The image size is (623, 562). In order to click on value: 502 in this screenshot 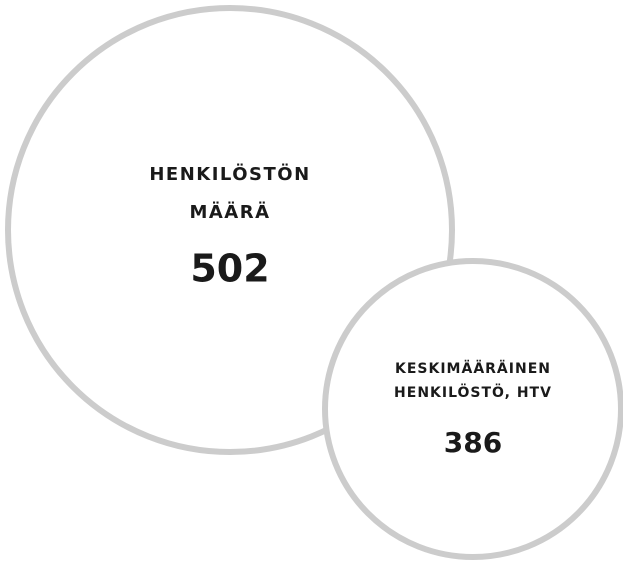, I will do `click(229, 269)`.